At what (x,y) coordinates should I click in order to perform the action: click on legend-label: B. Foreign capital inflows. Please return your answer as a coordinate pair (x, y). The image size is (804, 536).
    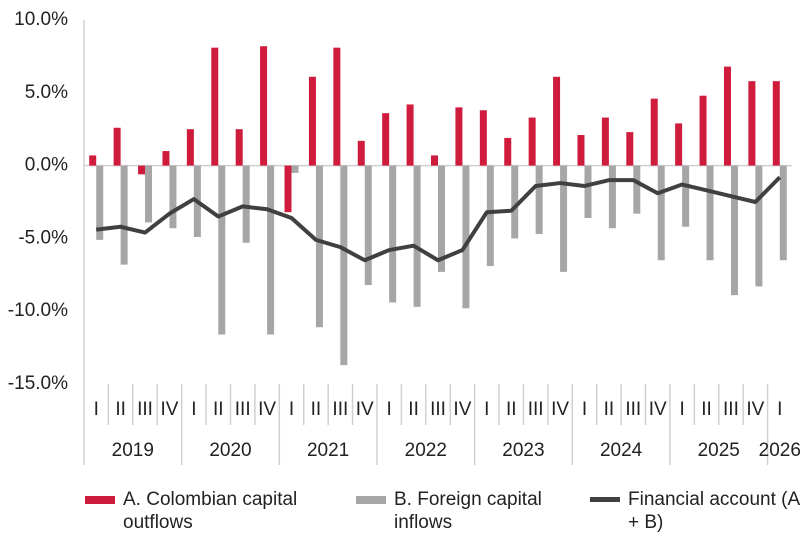
    Looking at the image, I should click on (468, 511).